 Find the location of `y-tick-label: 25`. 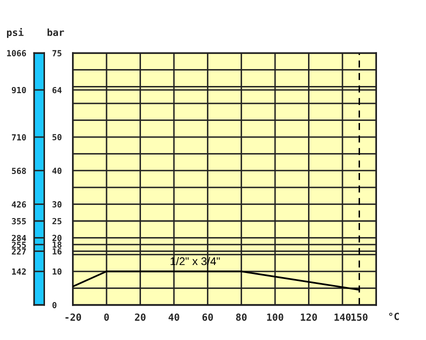

y-tick-label: 25 is located at coordinates (57, 221).